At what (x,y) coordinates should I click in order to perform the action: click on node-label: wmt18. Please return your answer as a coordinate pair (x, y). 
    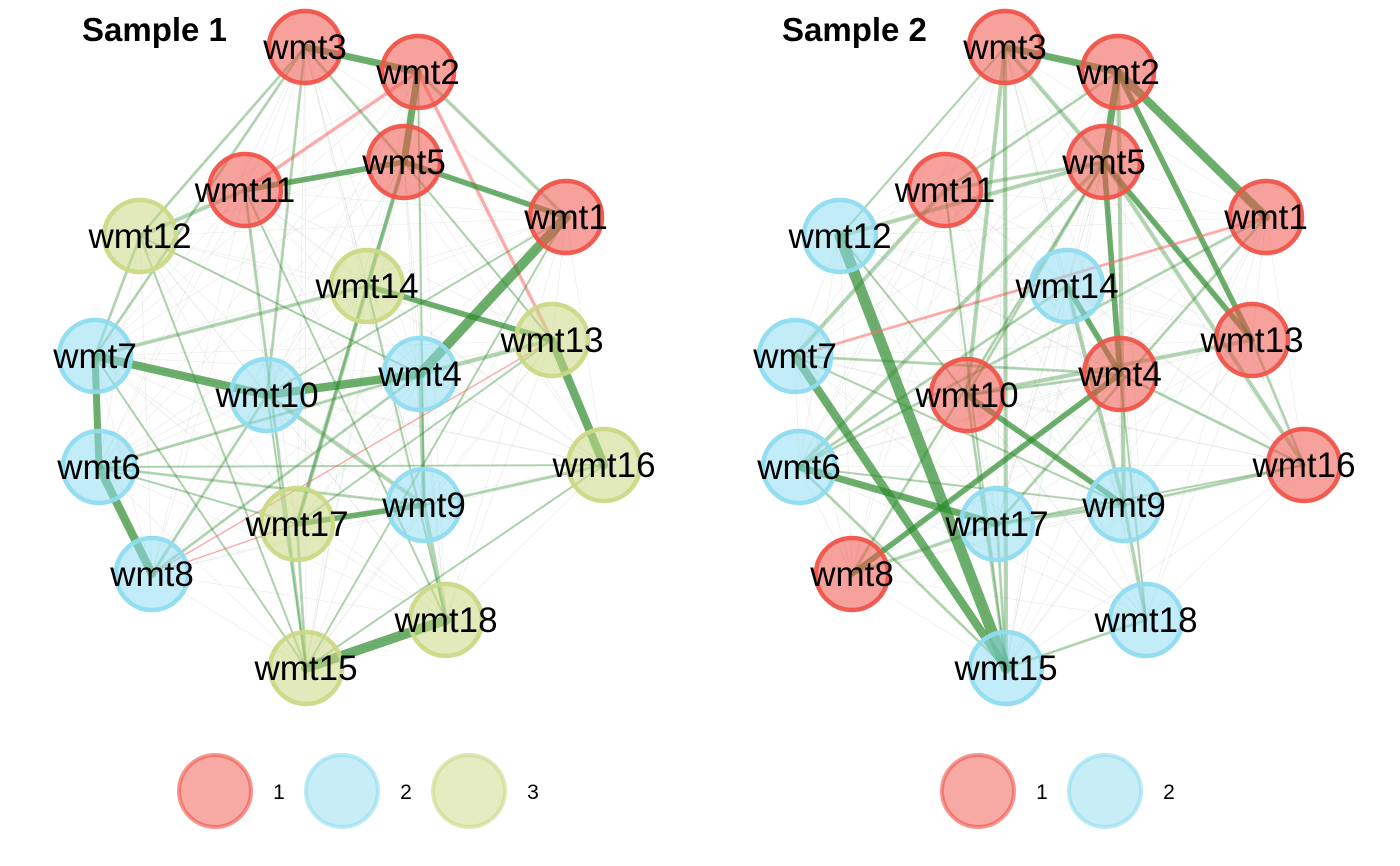
    Looking at the image, I should click on (1145, 620).